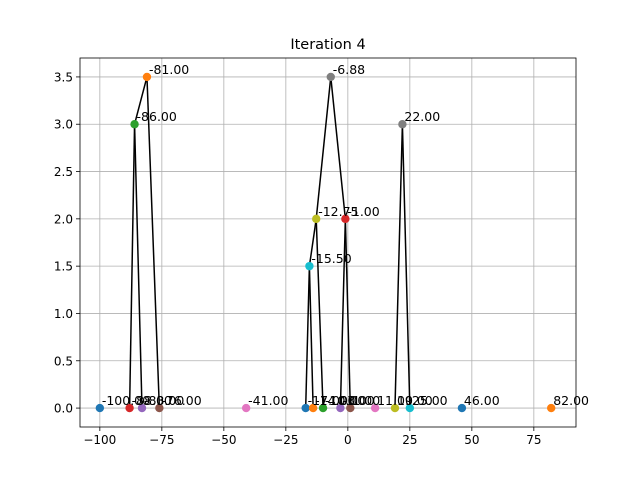  What do you see at coordinates (223, 440) in the screenshot?
I see `x-tick-label: −50` at bounding box center [223, 440].